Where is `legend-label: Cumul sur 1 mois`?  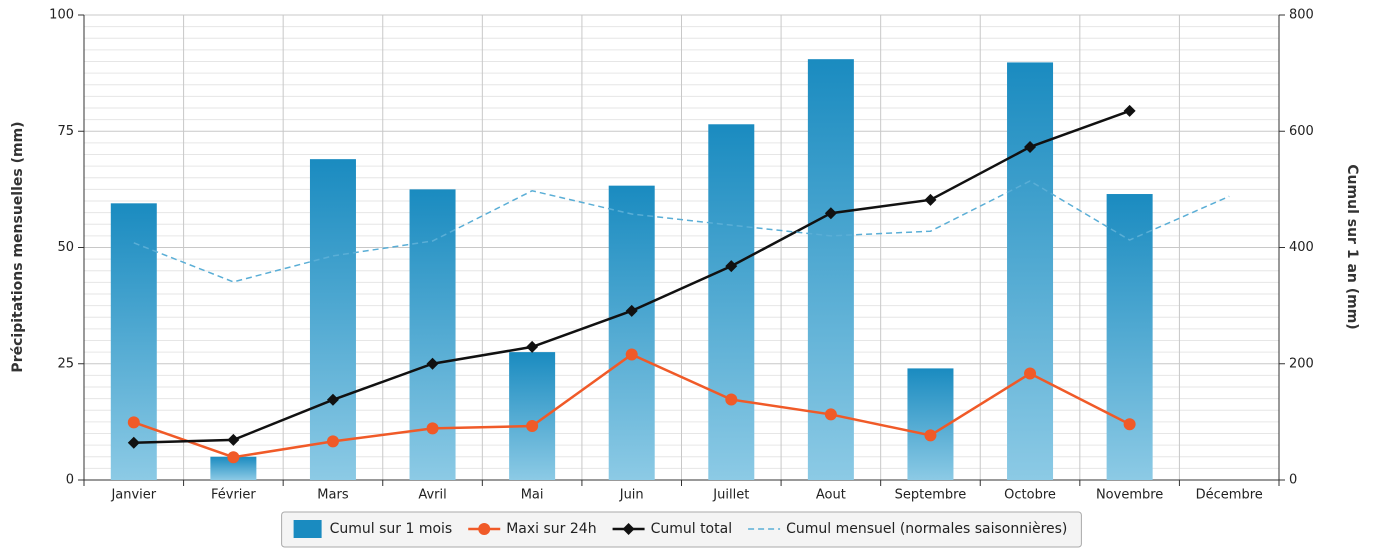 legend-label: Cumul sur 1 mois is located at coordinates (391, 529).